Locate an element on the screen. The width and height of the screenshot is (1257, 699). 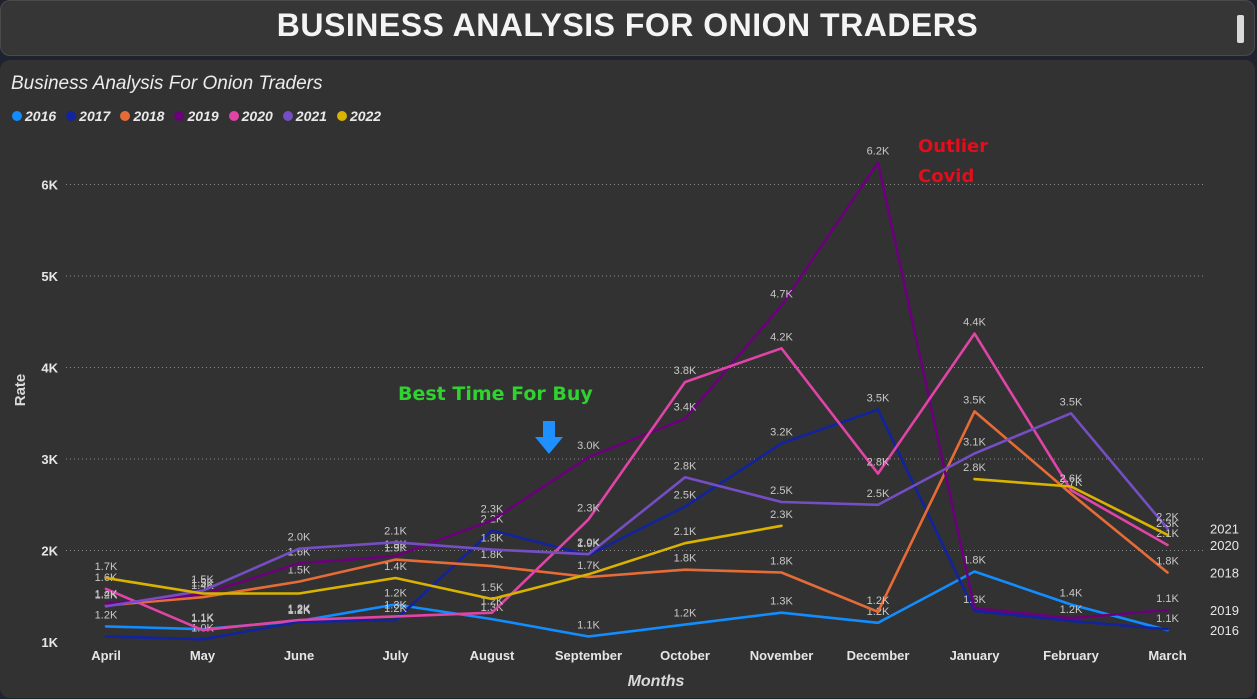
data-label-2017: 3.5K is located at coordinates (878, 399).